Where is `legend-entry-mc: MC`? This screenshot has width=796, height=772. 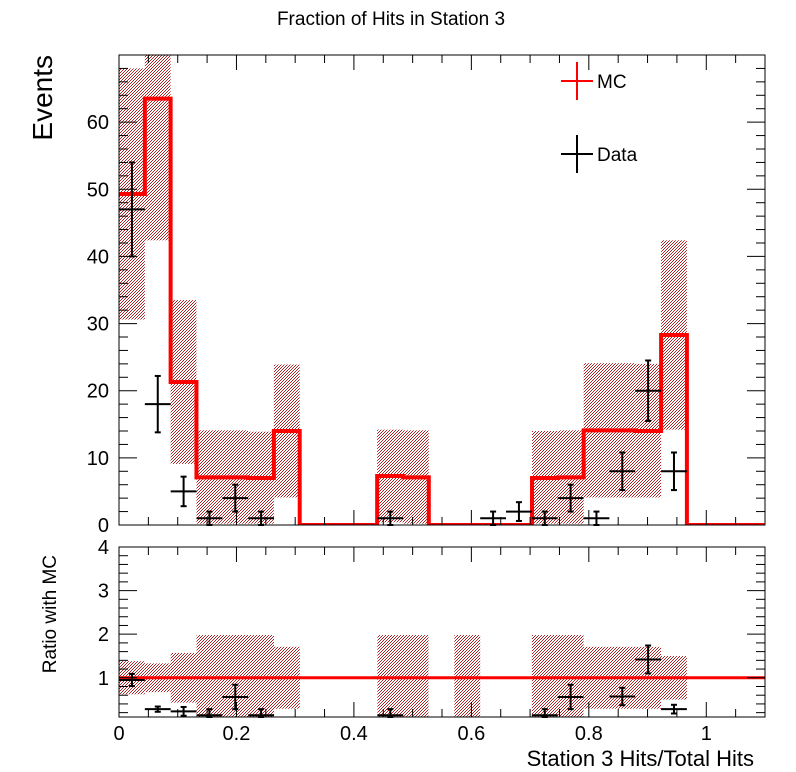 legend-entry-mc: MC is located at coordinates (594, 81).